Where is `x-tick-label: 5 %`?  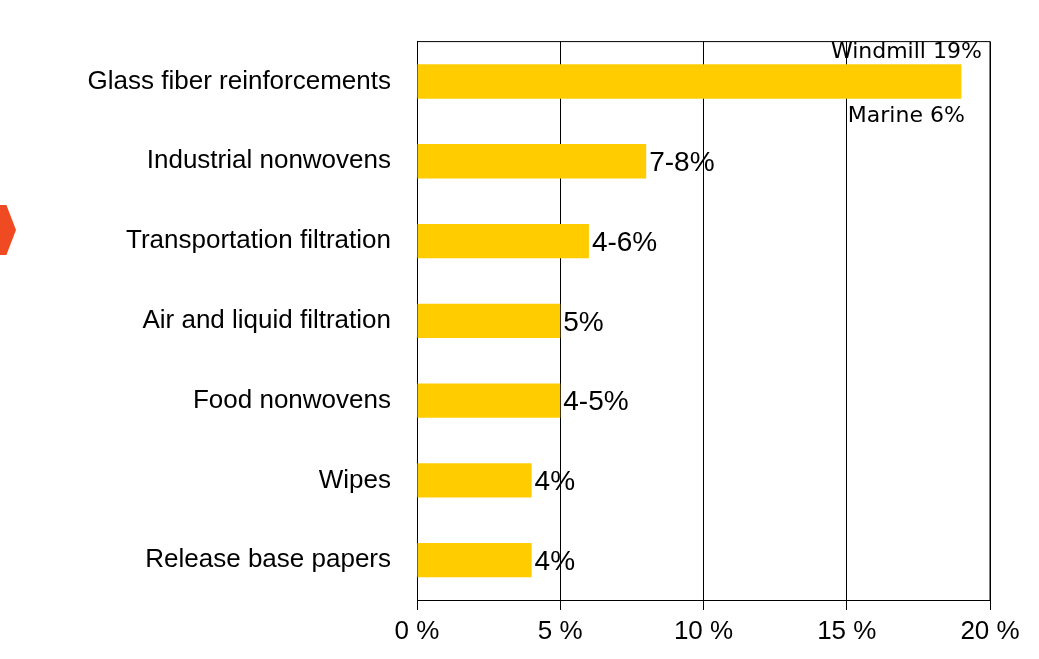 x-tick-label: 5 % is located at coordinates (560, 629).